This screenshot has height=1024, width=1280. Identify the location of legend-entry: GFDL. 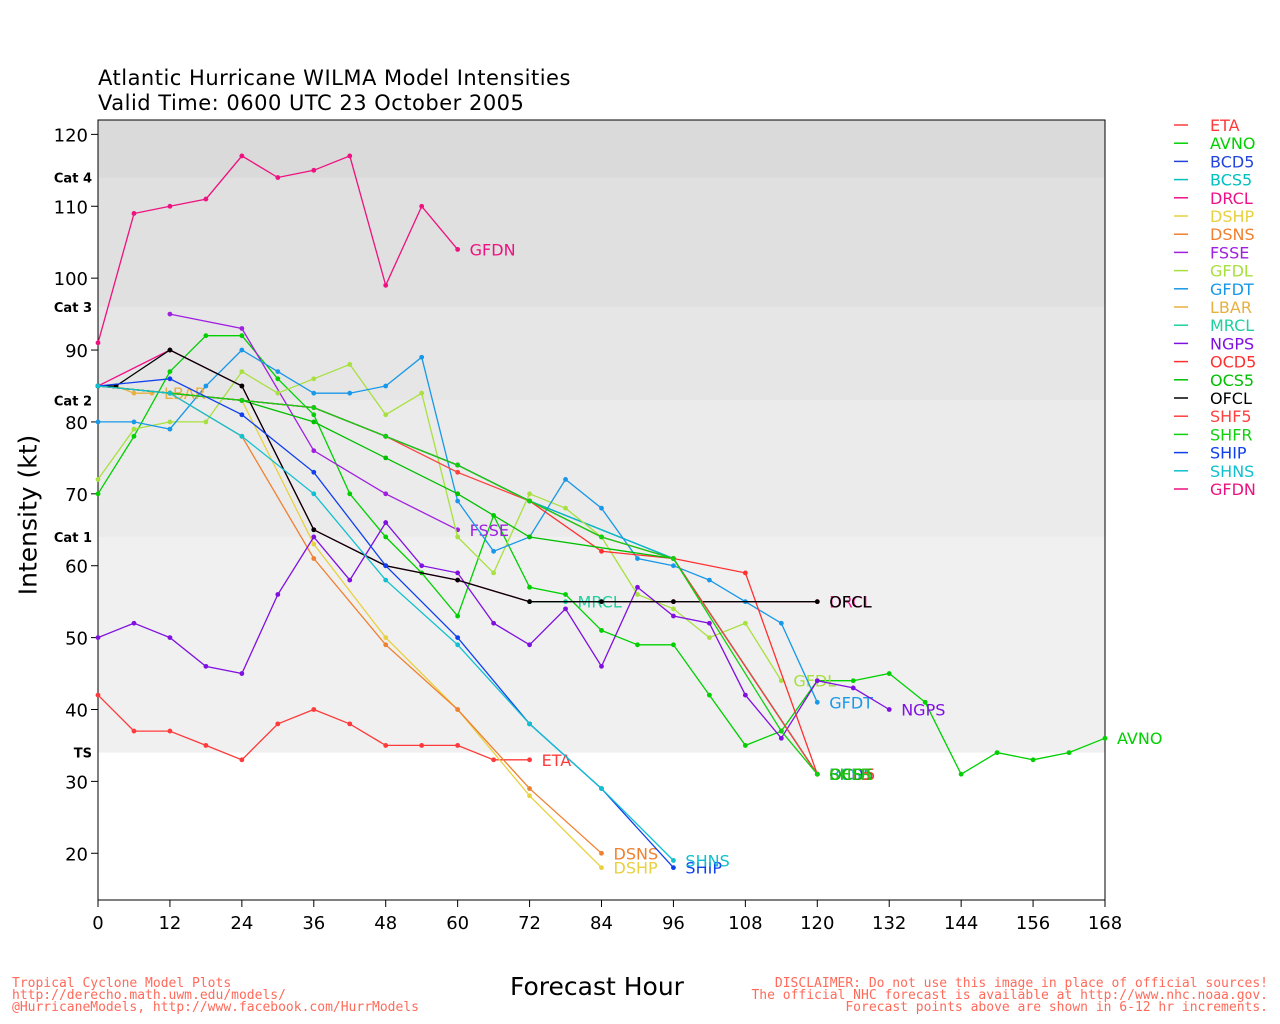
(1231, 271).